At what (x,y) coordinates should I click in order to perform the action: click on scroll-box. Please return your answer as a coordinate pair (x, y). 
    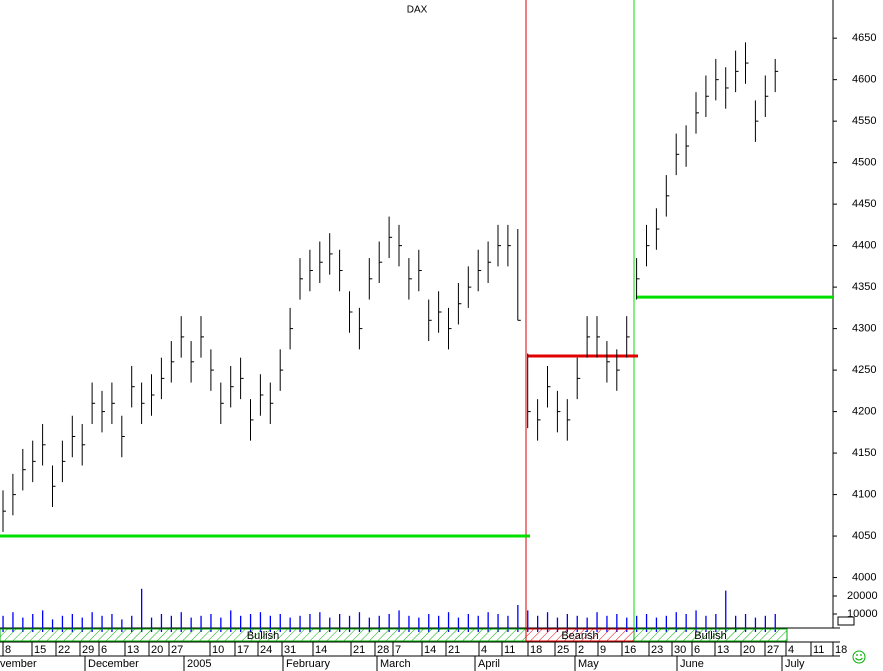
    Looking at the image, I should click on (846, 621).